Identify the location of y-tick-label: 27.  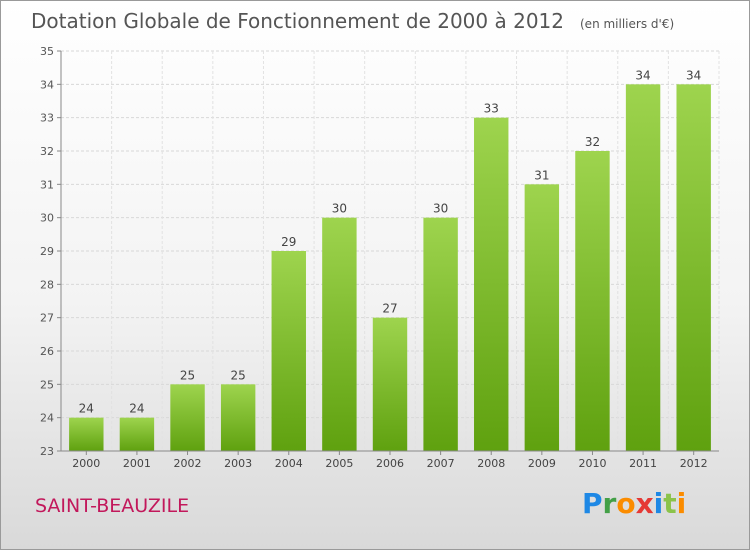
(47, 318).